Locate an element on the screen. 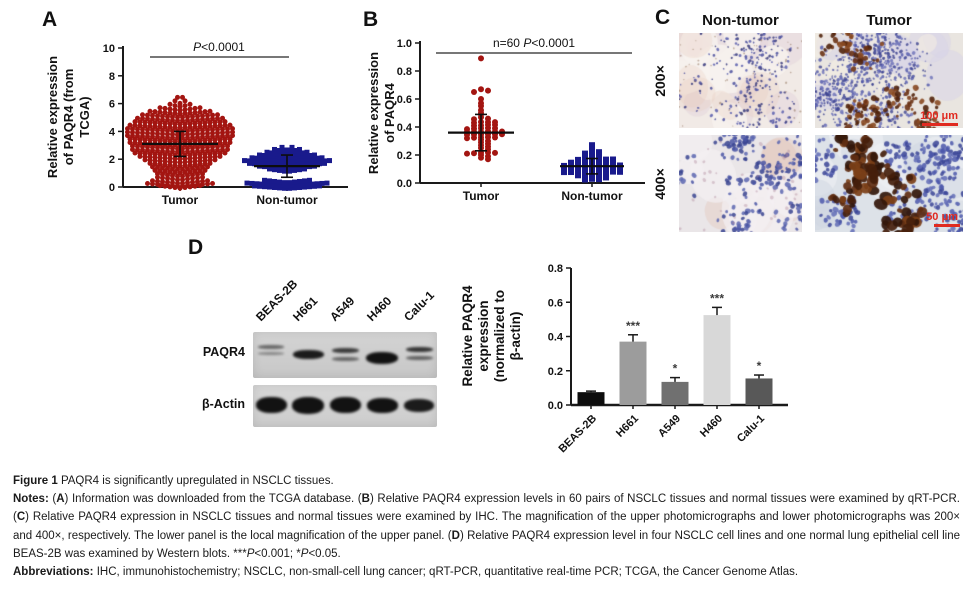 The height and width of the screenshot is (589, 973). y-tick-label: 4 is located at coordinates (112, 132).